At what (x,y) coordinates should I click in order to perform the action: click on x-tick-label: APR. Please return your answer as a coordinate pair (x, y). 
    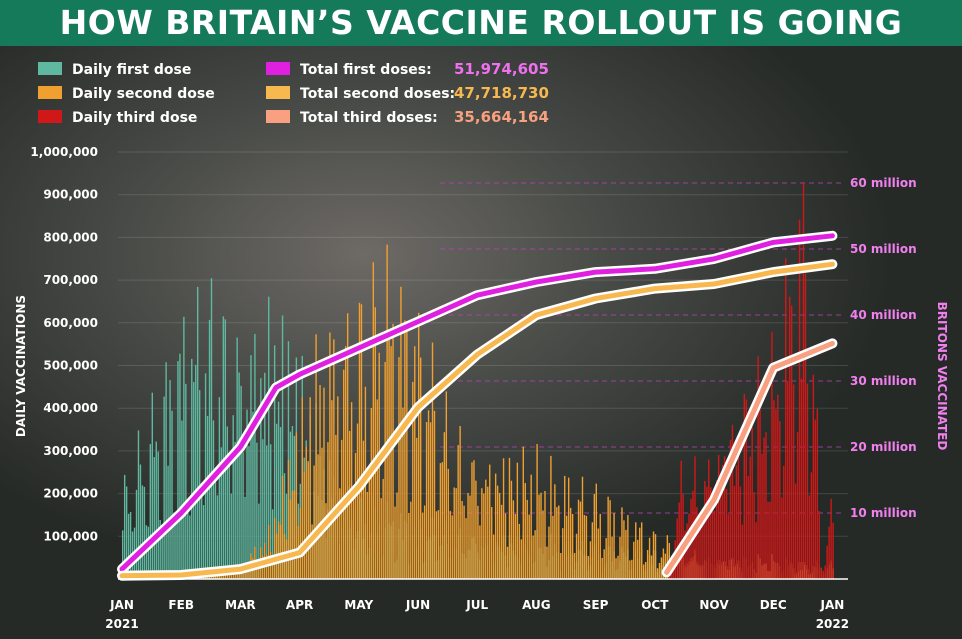
    Looking at the image, I should click on (299, 605).